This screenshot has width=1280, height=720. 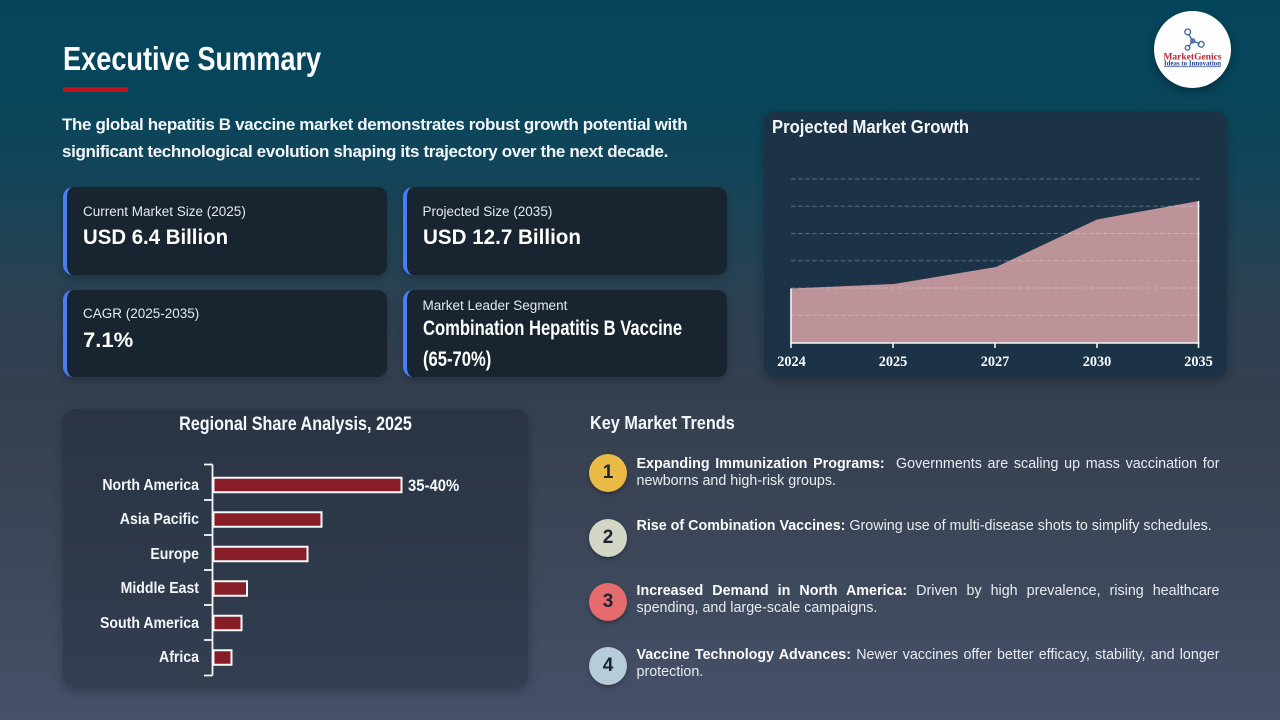 What do you see at coordinates (1192, 58) in the screenshot?
I see `svg-text: MarketGenics` at bounding box center [1192, 58].